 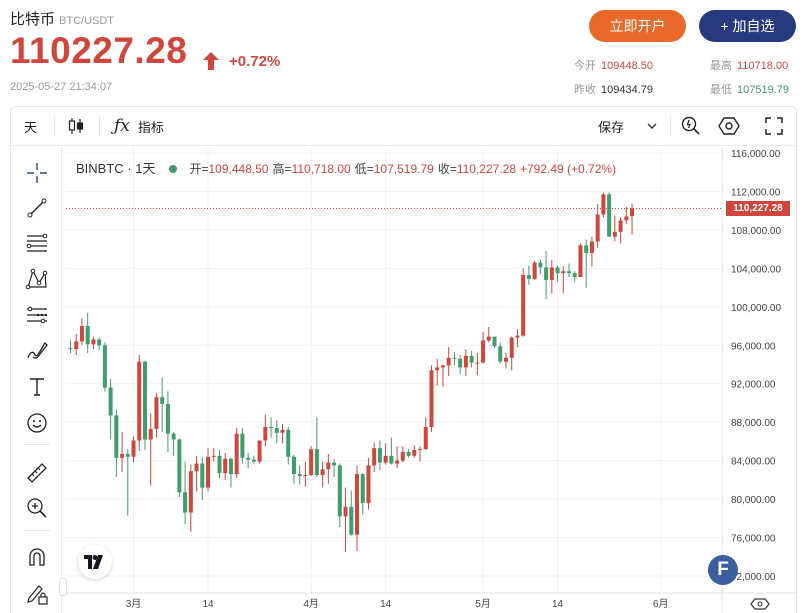 What do you see at coordinates (31, 127) in the screenshot?
I see `interval-selector: 天` at bounding box center [31, 127].